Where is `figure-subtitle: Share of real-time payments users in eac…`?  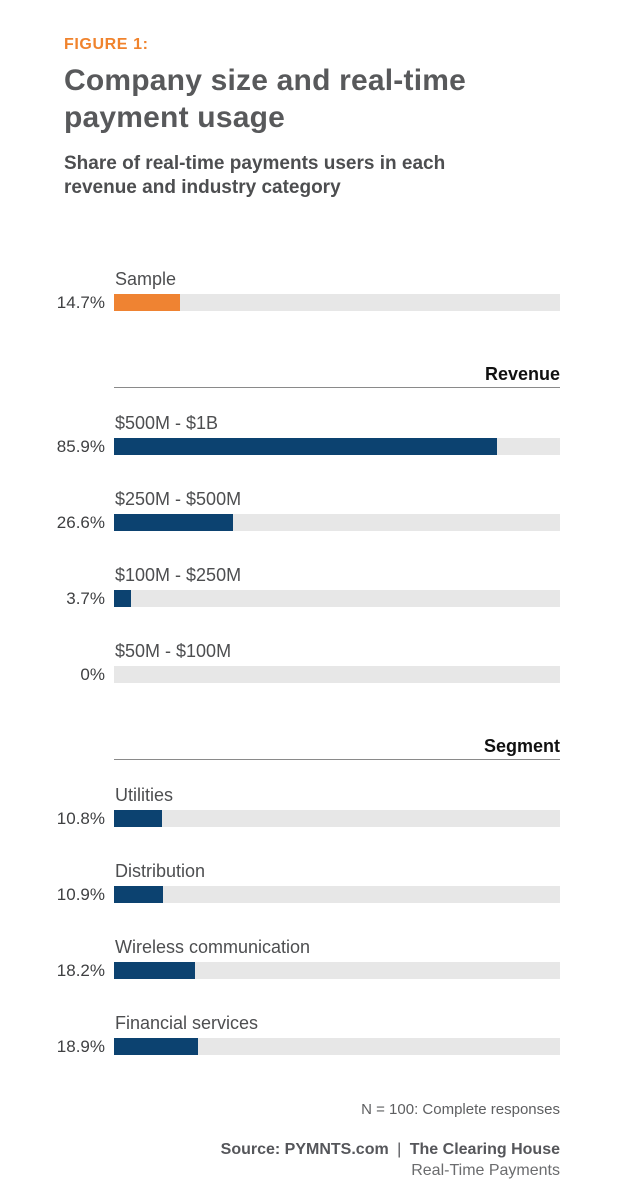
figure-subtitle: Share of real-time payments users in eac… is located at coordinates (255, 175).